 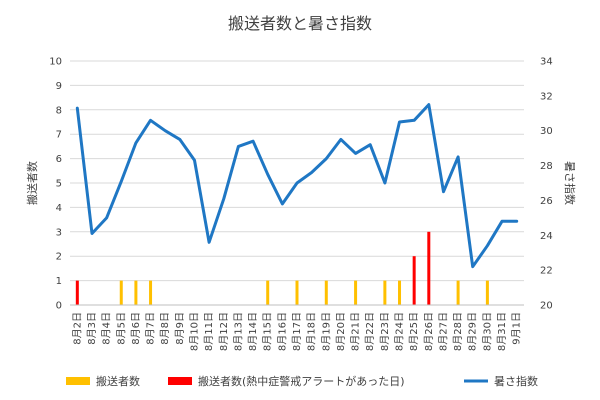 I want to click on left-y-axis: 0 1 2 3 4 5 6 7 8 9 10, so click(x=55, y=184).